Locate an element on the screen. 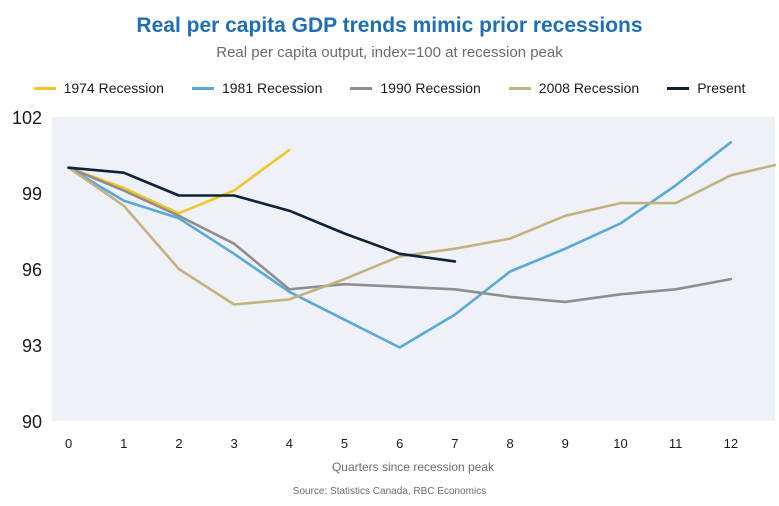 The height and width of the screenshot is (506, 779). legend-item: 1981 Recession is located at coordinates (257, 88).